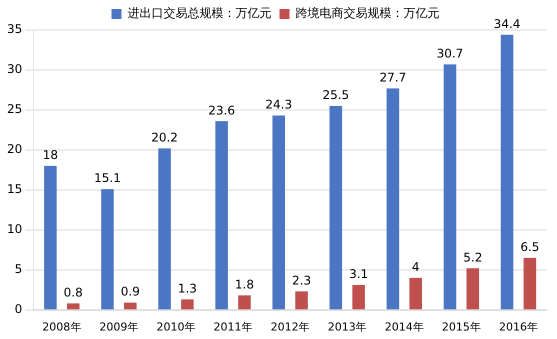  Describe the element at coordinates (73, 293) in the screenshot. I see `data-label: 0.8` at that location.